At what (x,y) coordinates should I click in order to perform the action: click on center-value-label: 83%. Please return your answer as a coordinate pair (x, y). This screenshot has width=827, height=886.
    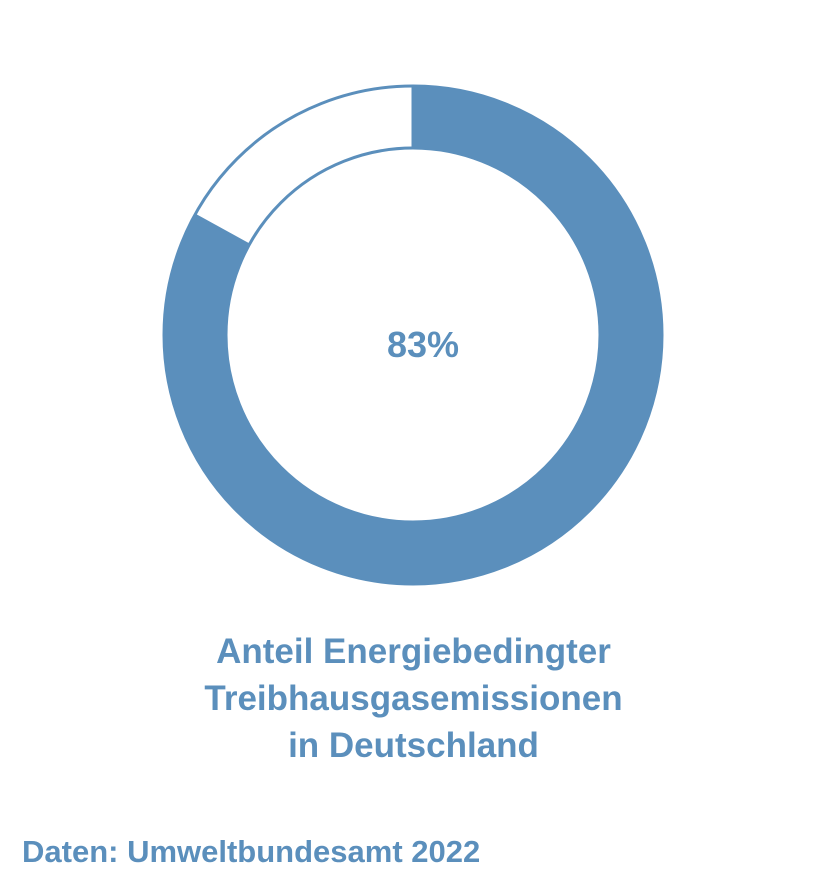
    Looking at the image, I should click on (423, 344).